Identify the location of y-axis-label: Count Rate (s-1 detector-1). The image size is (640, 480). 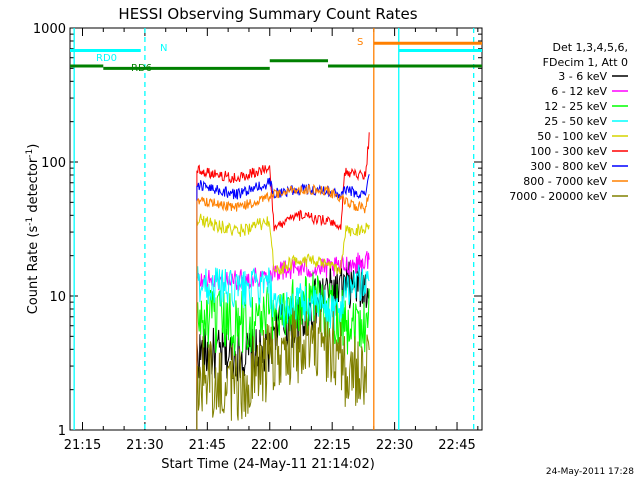
(33, 229).